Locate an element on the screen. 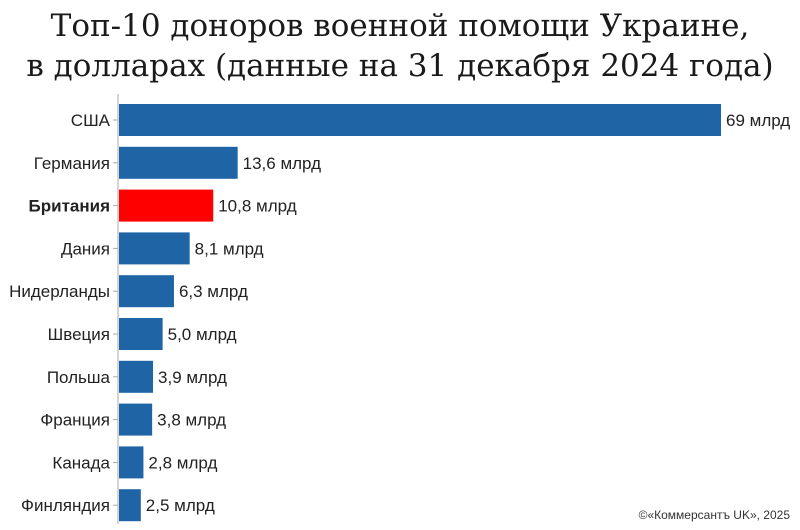 This screenshot has height=530, width=800. value-label: 3,9 млрд is located at coordinates (192, 377).